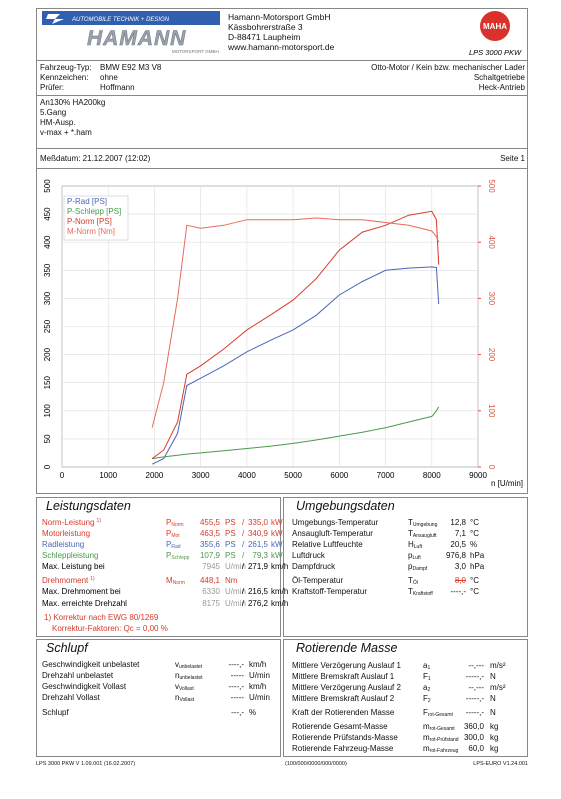  Describe the element at coordinates (73, 102) in the screenshot. I see `note: An130% HA200kg` at that location.